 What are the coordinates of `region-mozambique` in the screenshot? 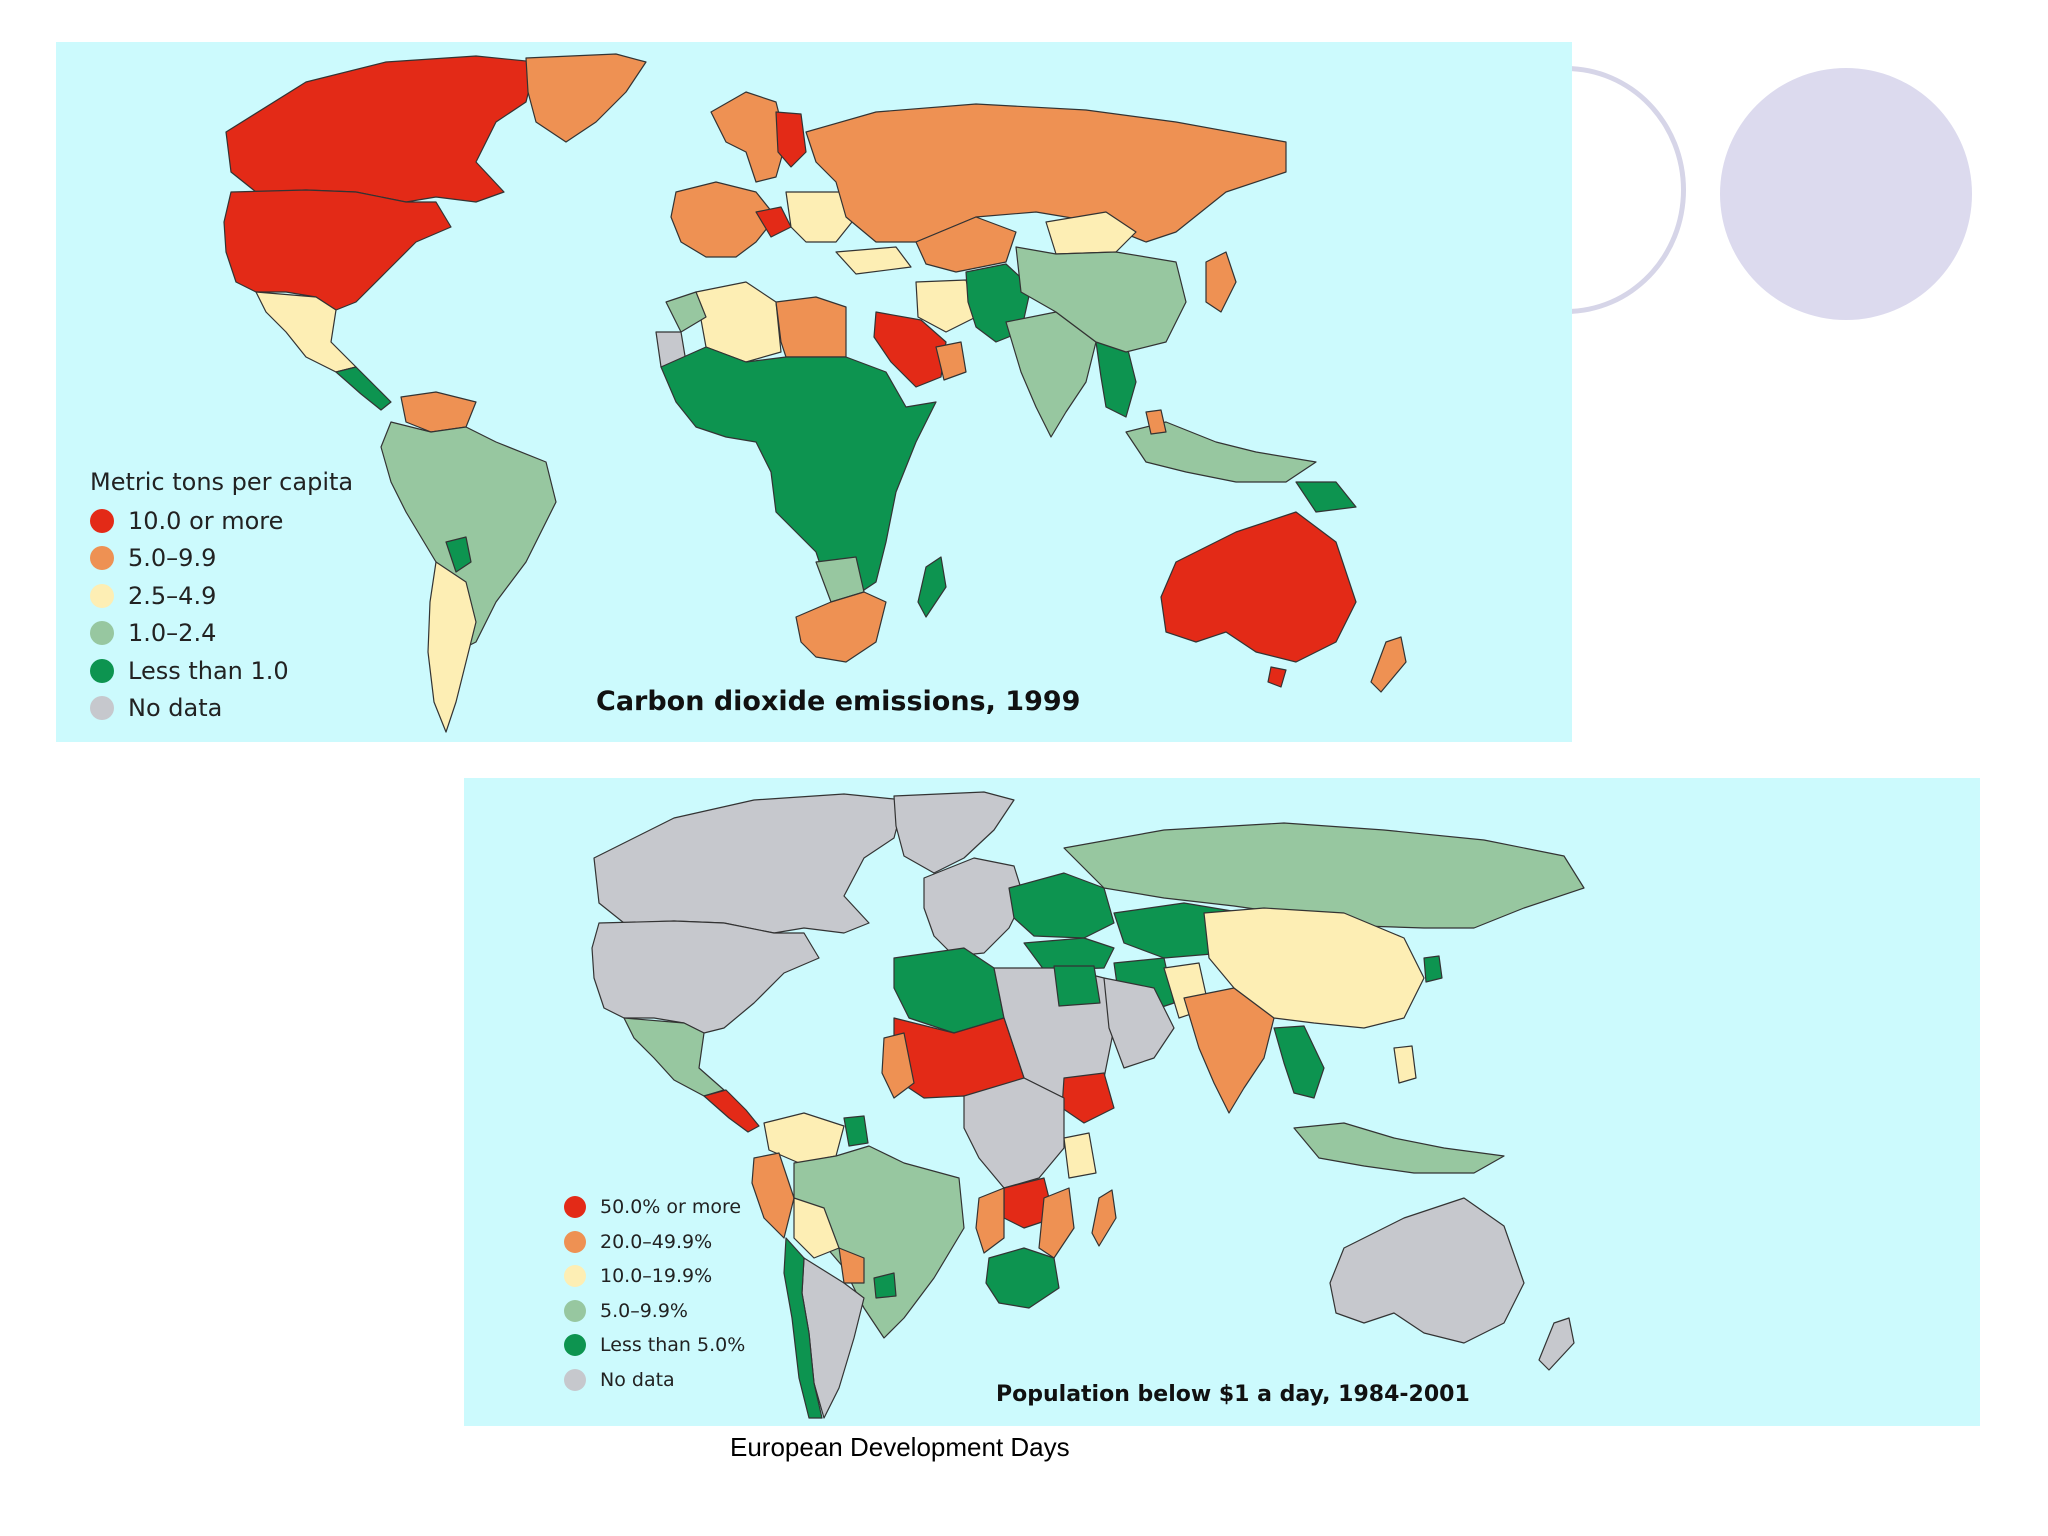 It's located at (1056, 1223).